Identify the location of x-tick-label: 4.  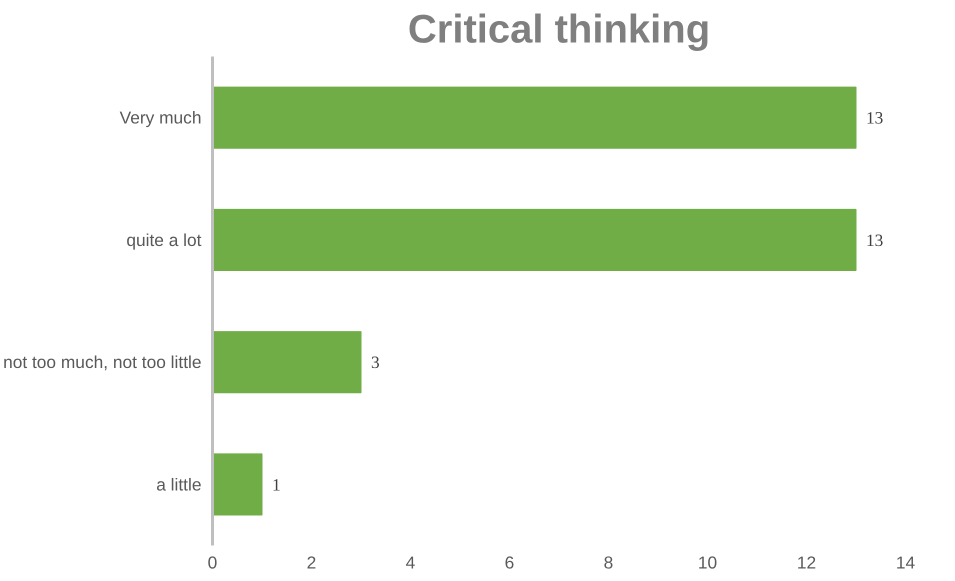
(411, 562).